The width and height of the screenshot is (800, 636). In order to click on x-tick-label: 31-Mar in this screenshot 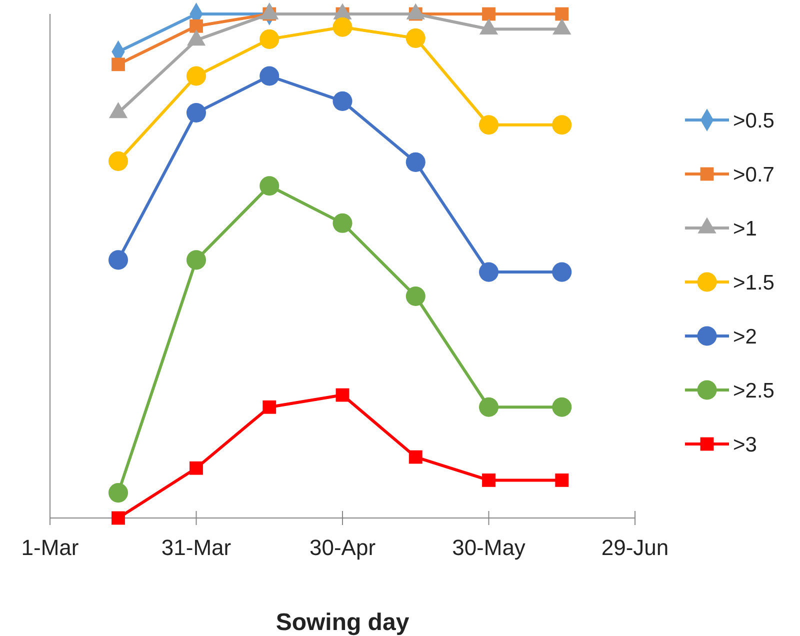, I will do `click(196, 547)`.